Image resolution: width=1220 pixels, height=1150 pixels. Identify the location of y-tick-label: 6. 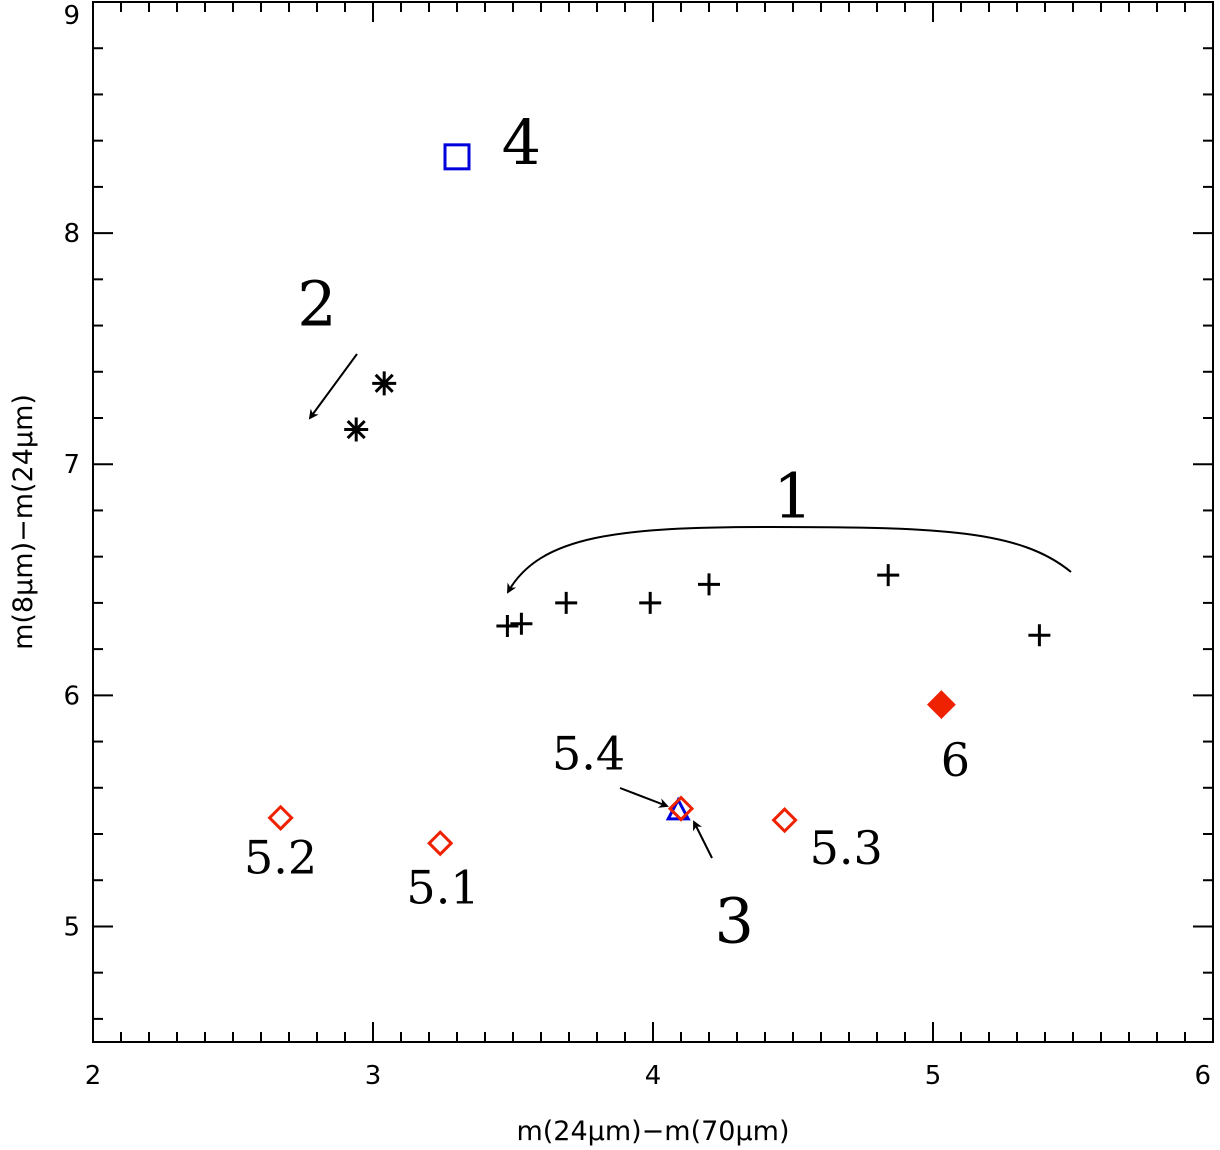
(71, 696).